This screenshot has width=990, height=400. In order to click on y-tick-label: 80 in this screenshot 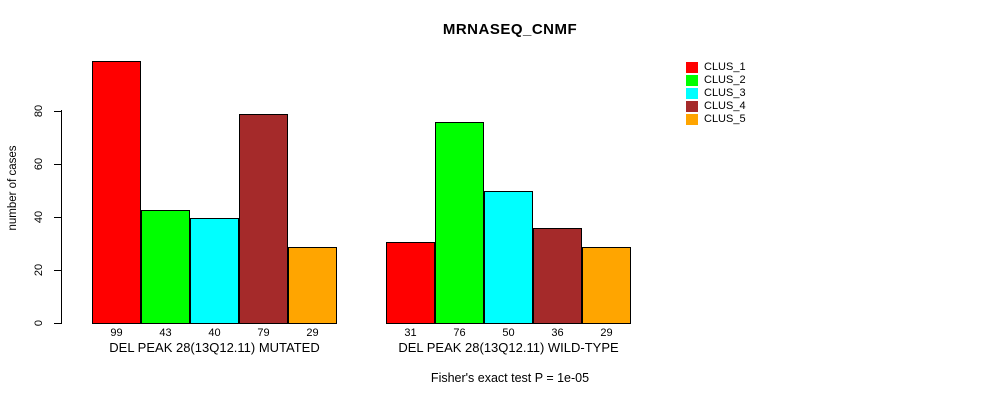, I will do `click(39, 110)`.